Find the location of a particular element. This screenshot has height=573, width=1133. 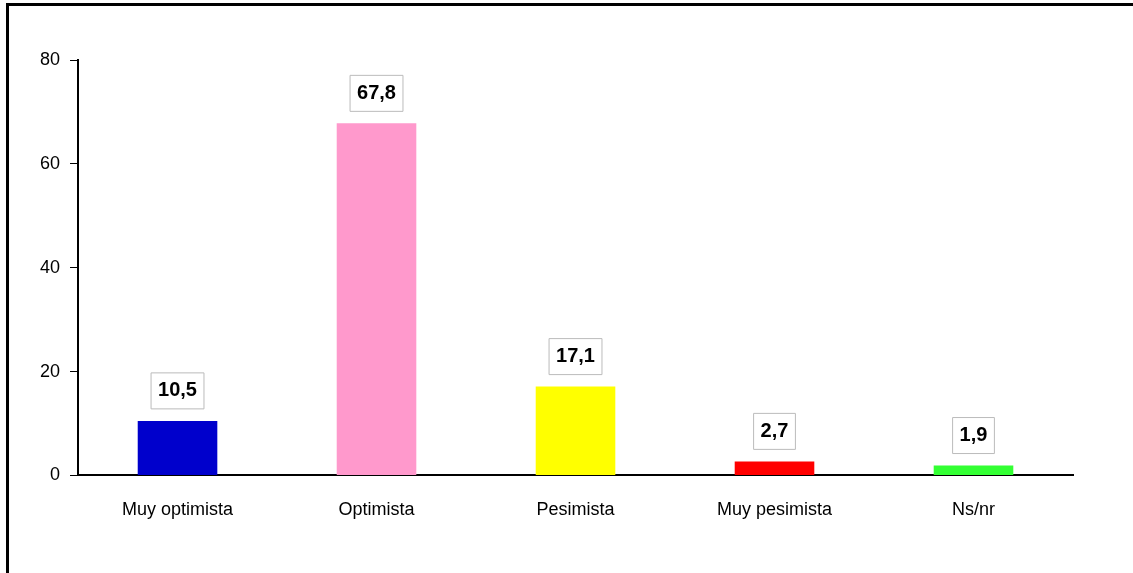

y-tick-label: 40 is located at coordinates (50, 266).